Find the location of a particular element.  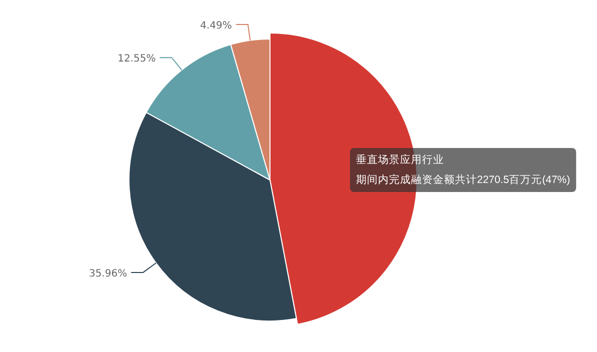

data-label: 12.55% is located at coordinates (137, 59).